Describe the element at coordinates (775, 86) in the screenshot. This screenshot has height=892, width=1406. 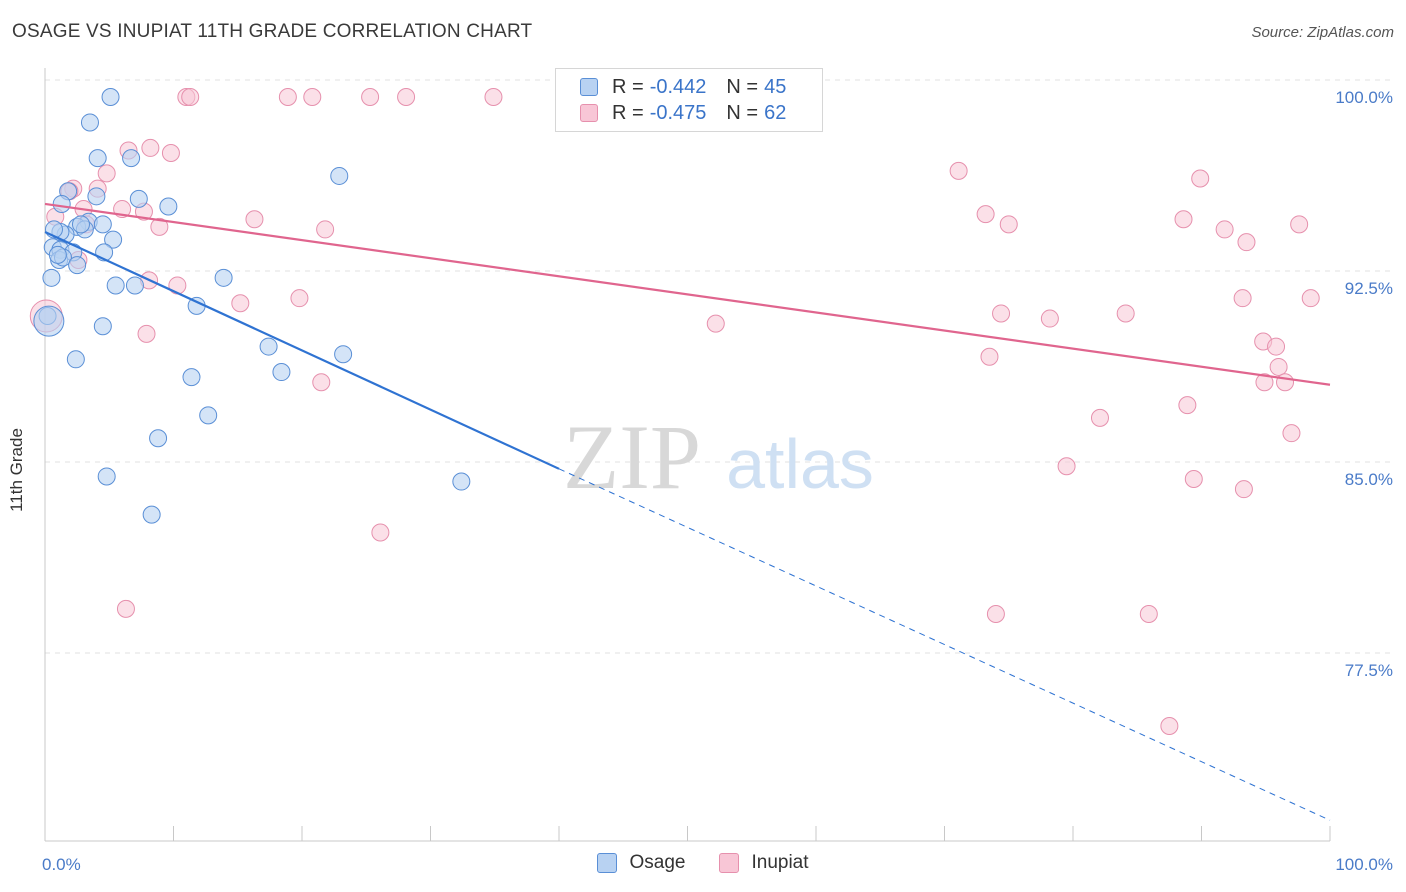
I see `osage-n-value: 45` at that location.